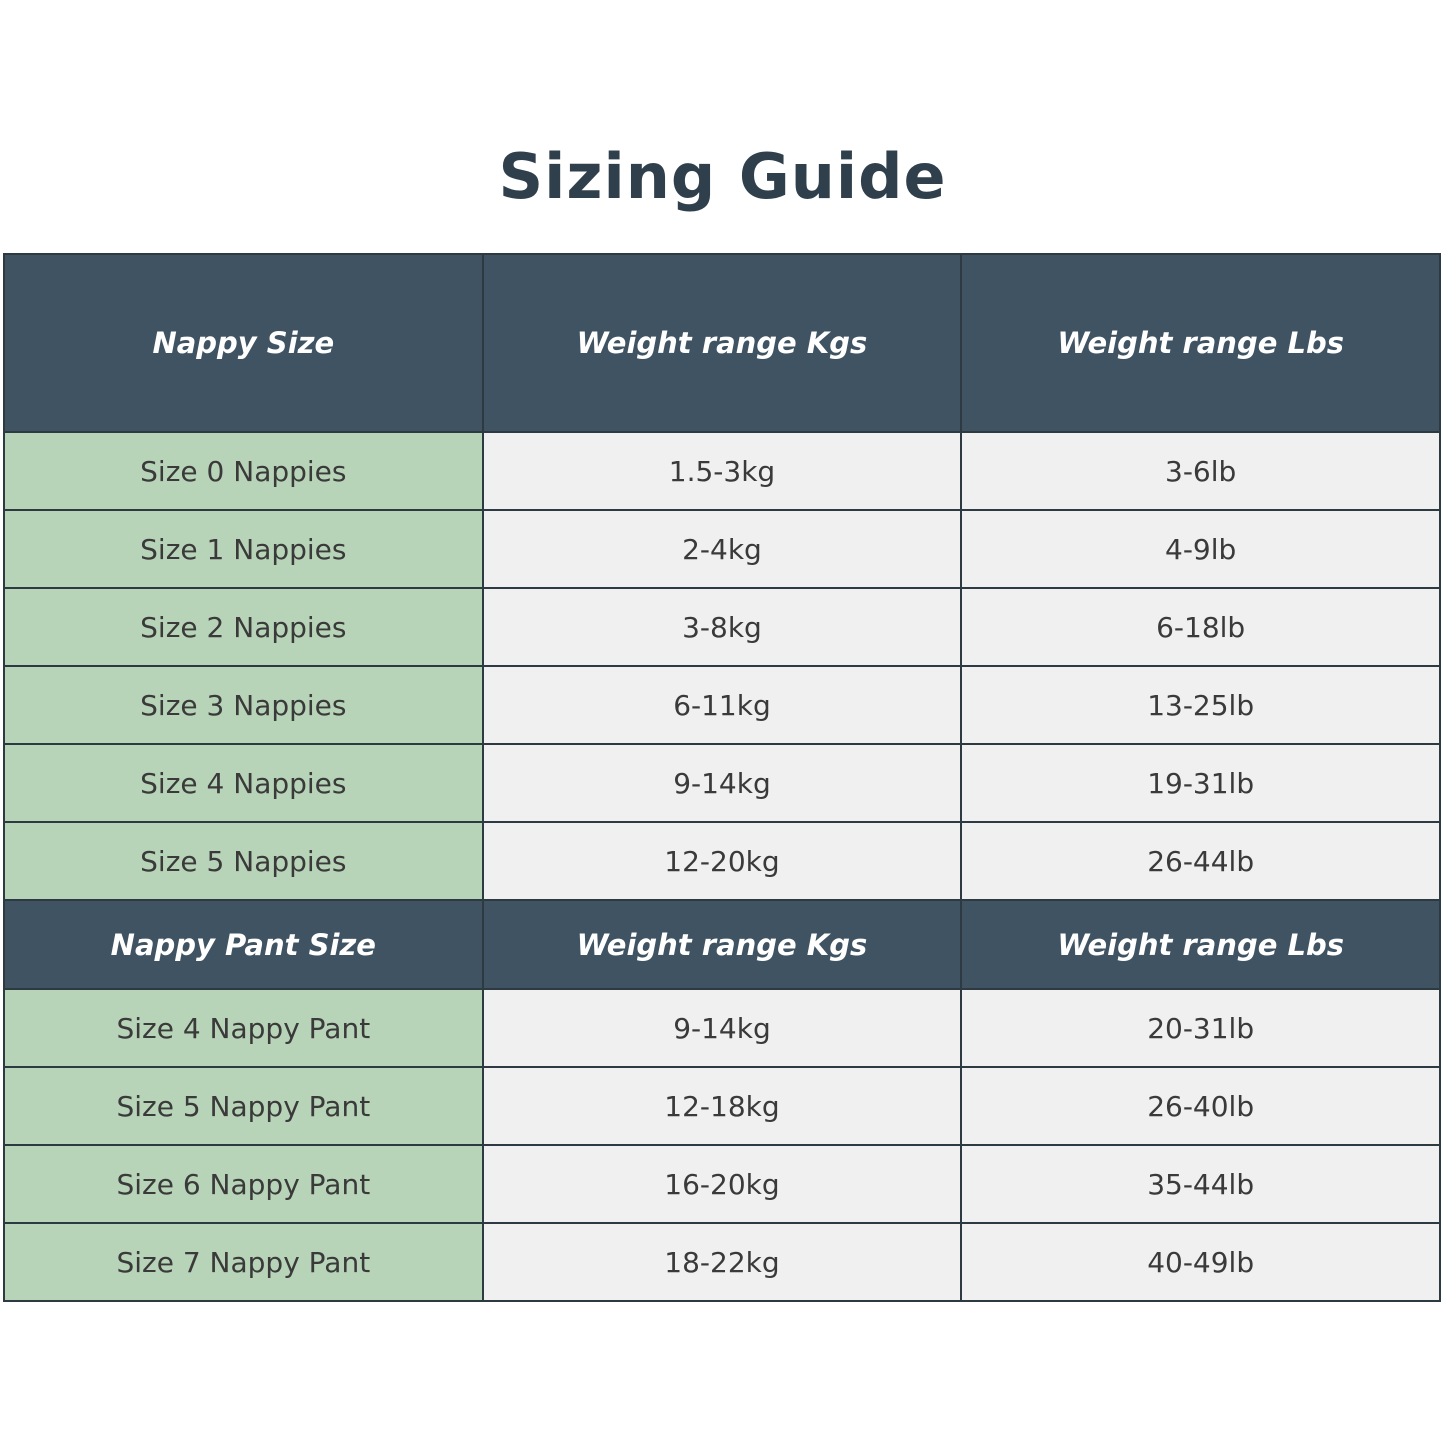 The width and height of the screenshot is (1445, 1445). I want to click on size-cell: Size 0 Nappies, so click(243, 471).